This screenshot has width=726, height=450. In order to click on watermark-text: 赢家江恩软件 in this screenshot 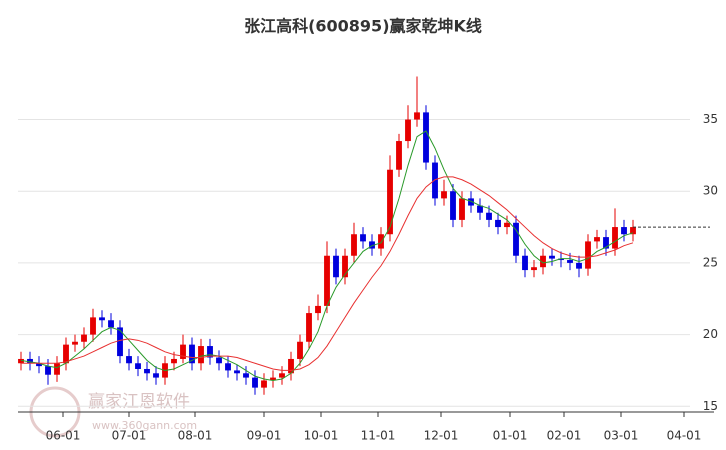, I will do `click(139, 402)`.